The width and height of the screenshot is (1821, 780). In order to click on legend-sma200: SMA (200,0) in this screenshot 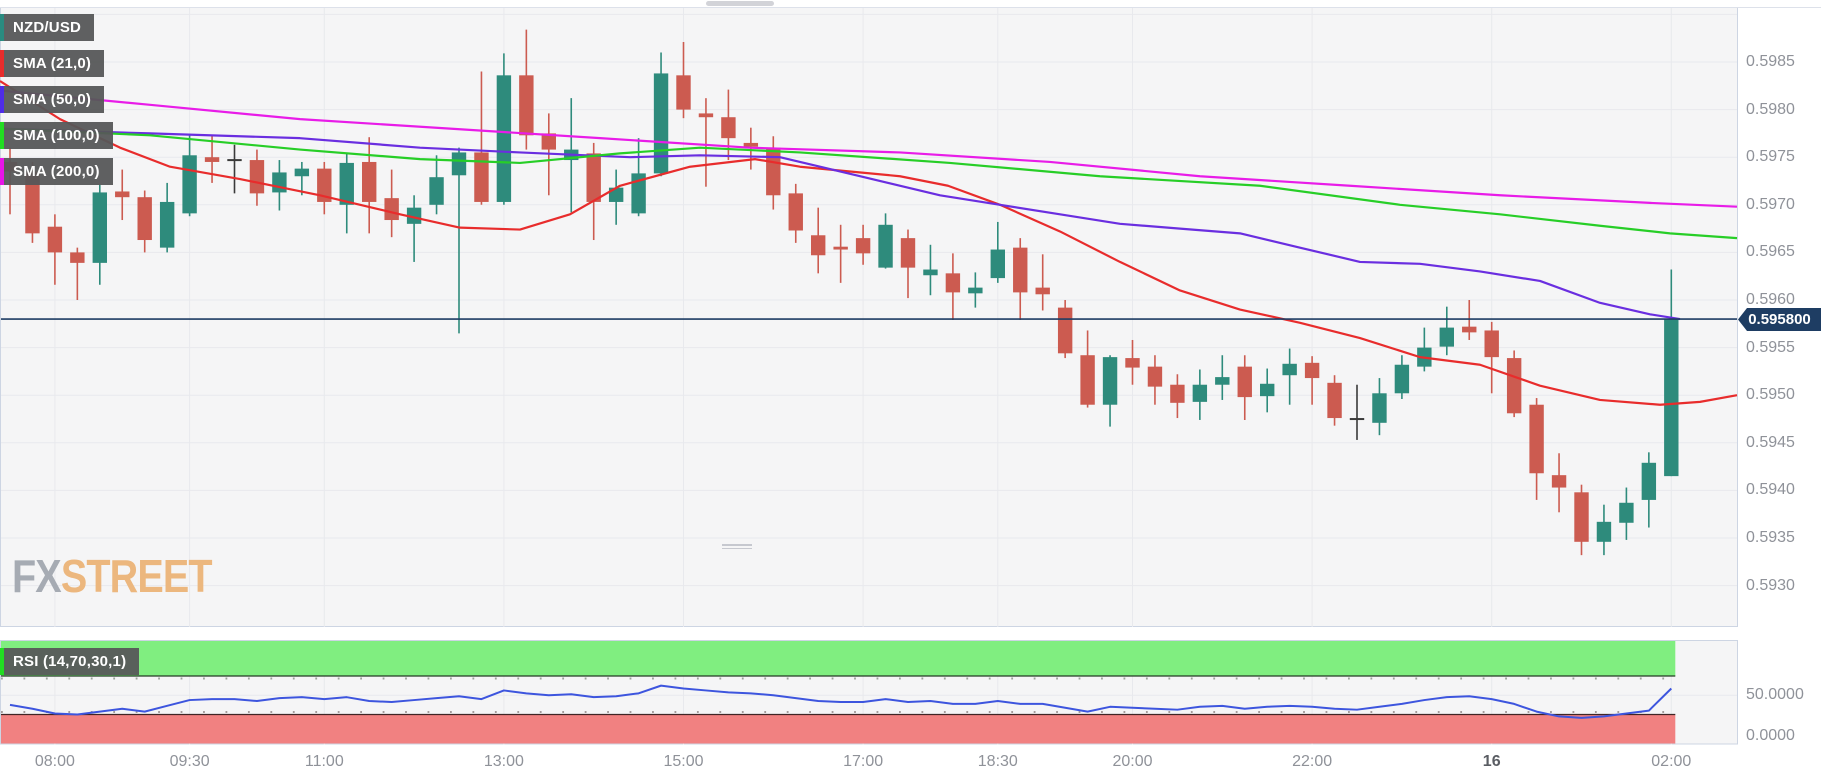, I will do `click(56, 171)`.